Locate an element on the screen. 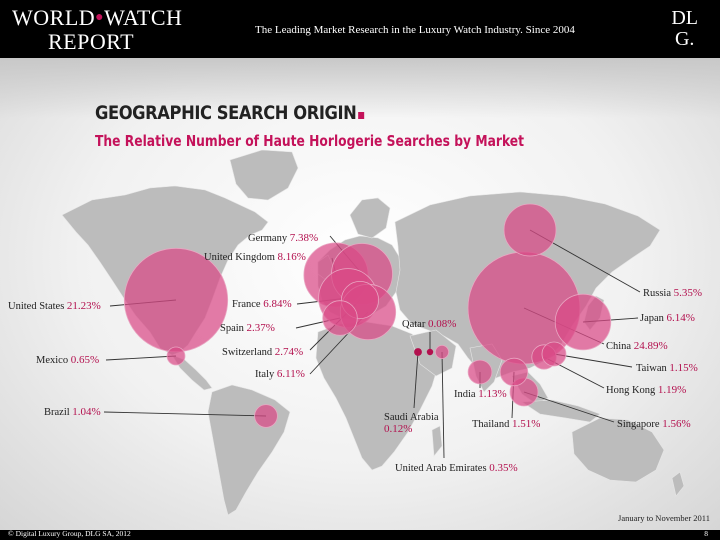 The width and height of the screenshot is (720, 540). market-name: Saudi Arabia is located at coordinates (411, 417).